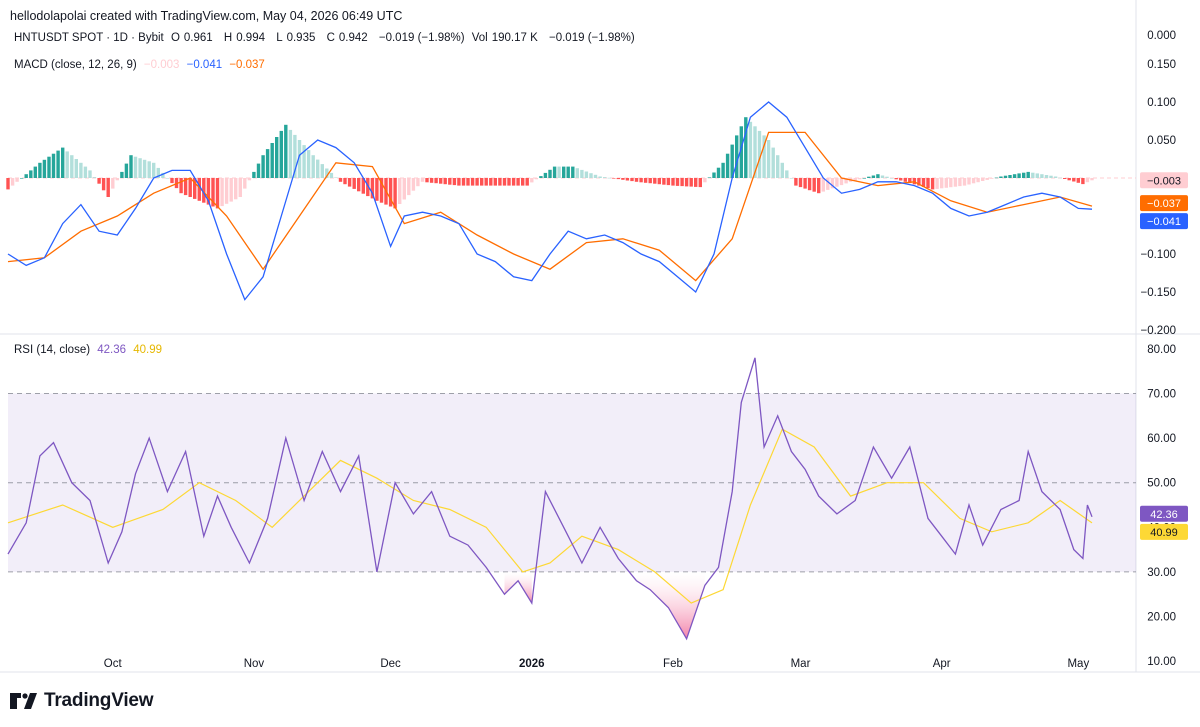 Image resolution: width=1200 pixels, height=727 pixels. What do you see at coordinates (89, 38) in the screenshot?
I see `symbol-name: HNTUSDT SPOT · 1D · Bybit` at bounding box center [89, 38].